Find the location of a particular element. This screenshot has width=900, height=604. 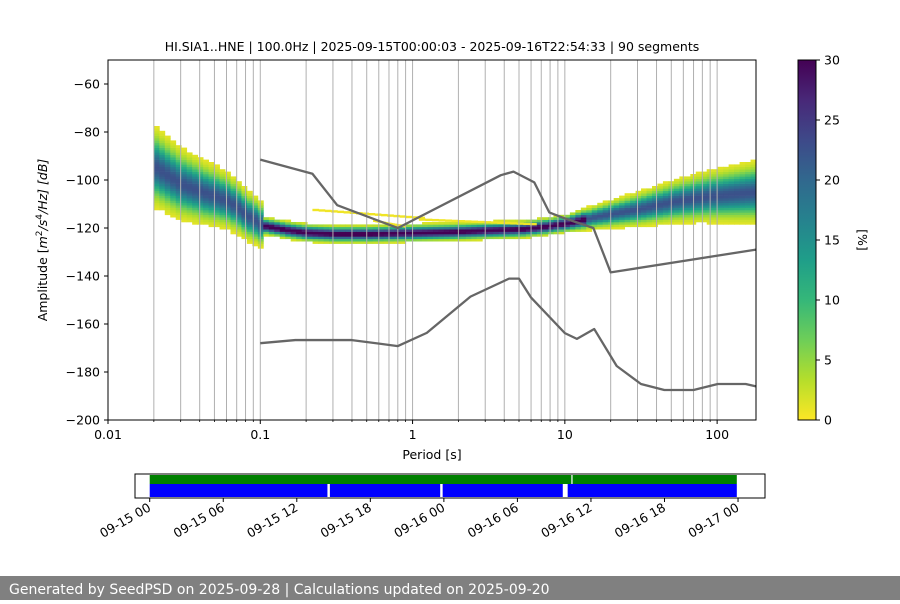

availability-segment is located at coordinates (360, 479).